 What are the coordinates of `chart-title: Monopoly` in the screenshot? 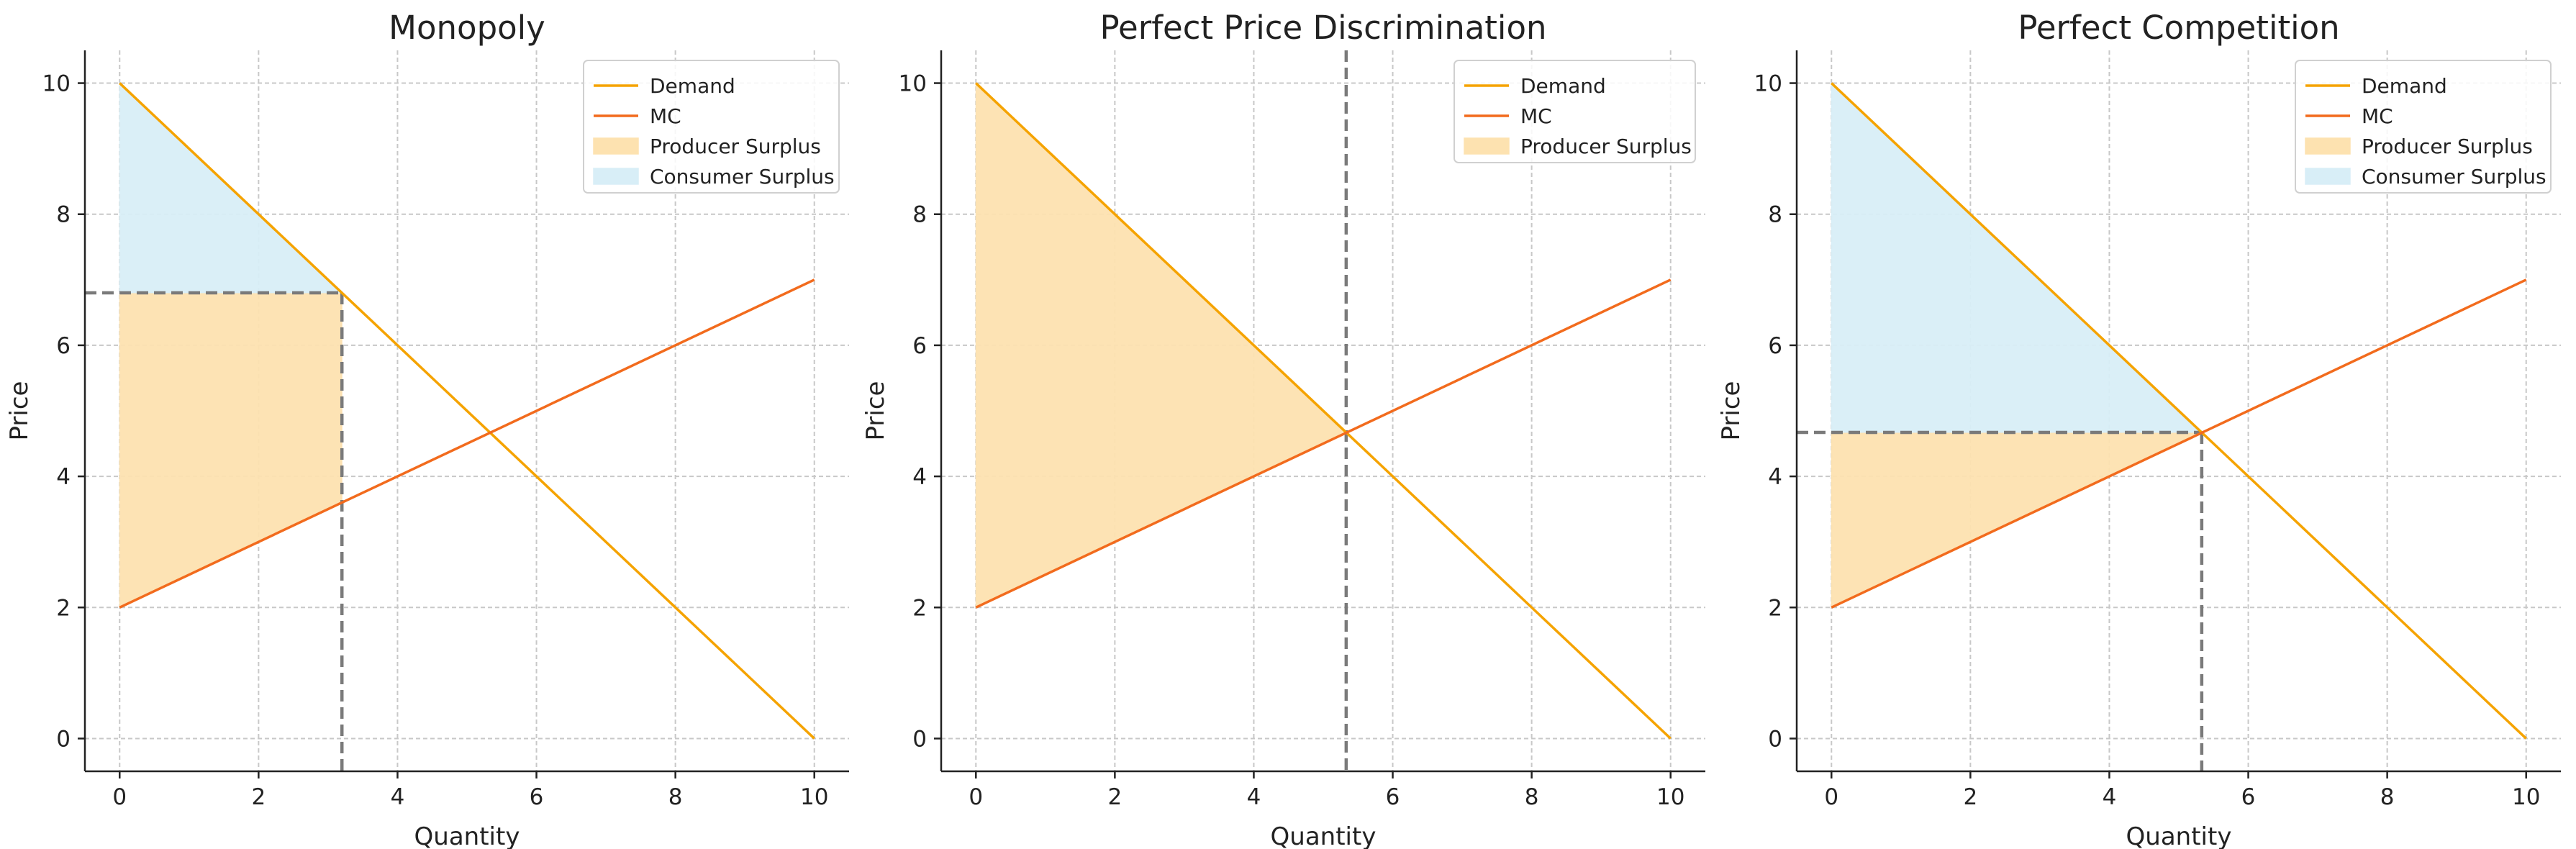 It's located at (467, 28).